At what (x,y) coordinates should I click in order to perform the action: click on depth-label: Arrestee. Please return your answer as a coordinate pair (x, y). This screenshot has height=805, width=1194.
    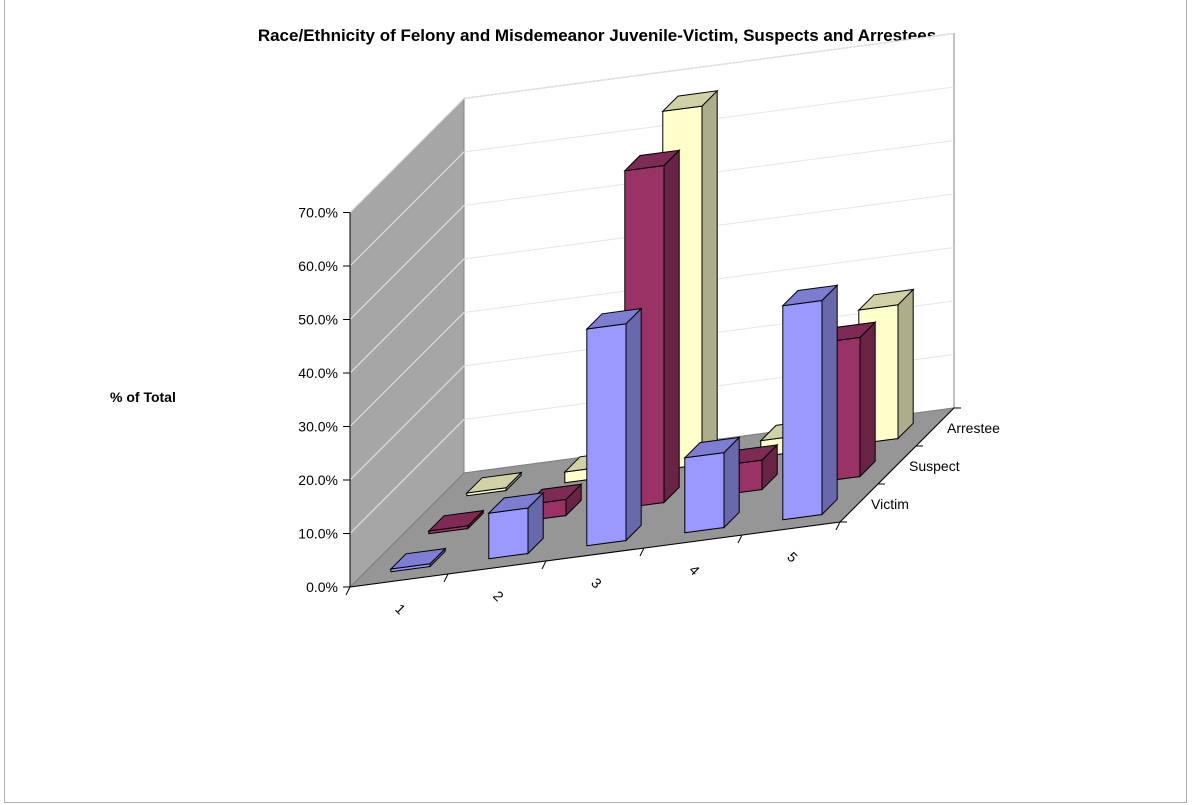
    Looking at the image, I should click on (973, 428).